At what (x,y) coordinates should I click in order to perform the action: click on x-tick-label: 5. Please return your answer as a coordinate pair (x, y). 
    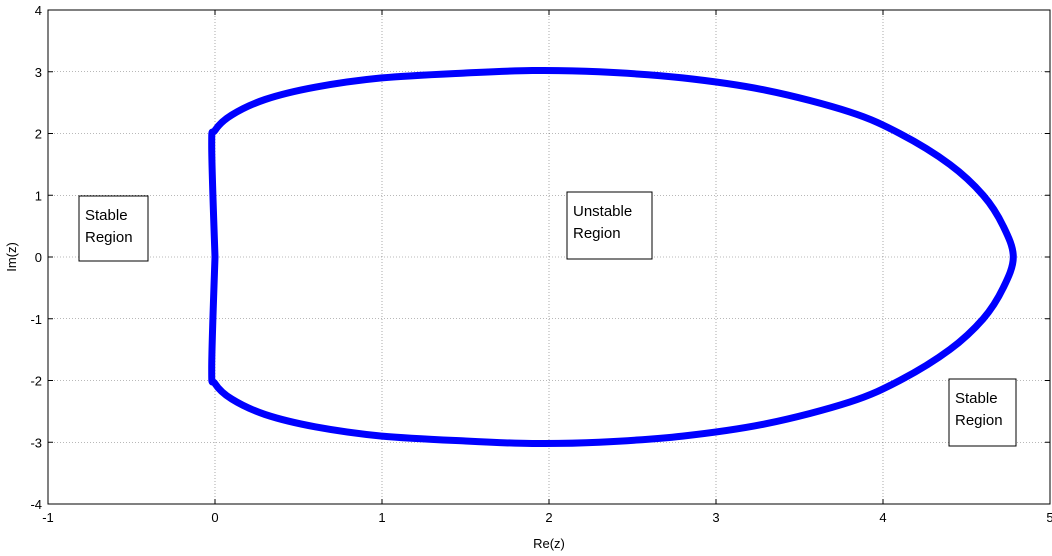
    Looking at the image, I should click on (1049, 517).